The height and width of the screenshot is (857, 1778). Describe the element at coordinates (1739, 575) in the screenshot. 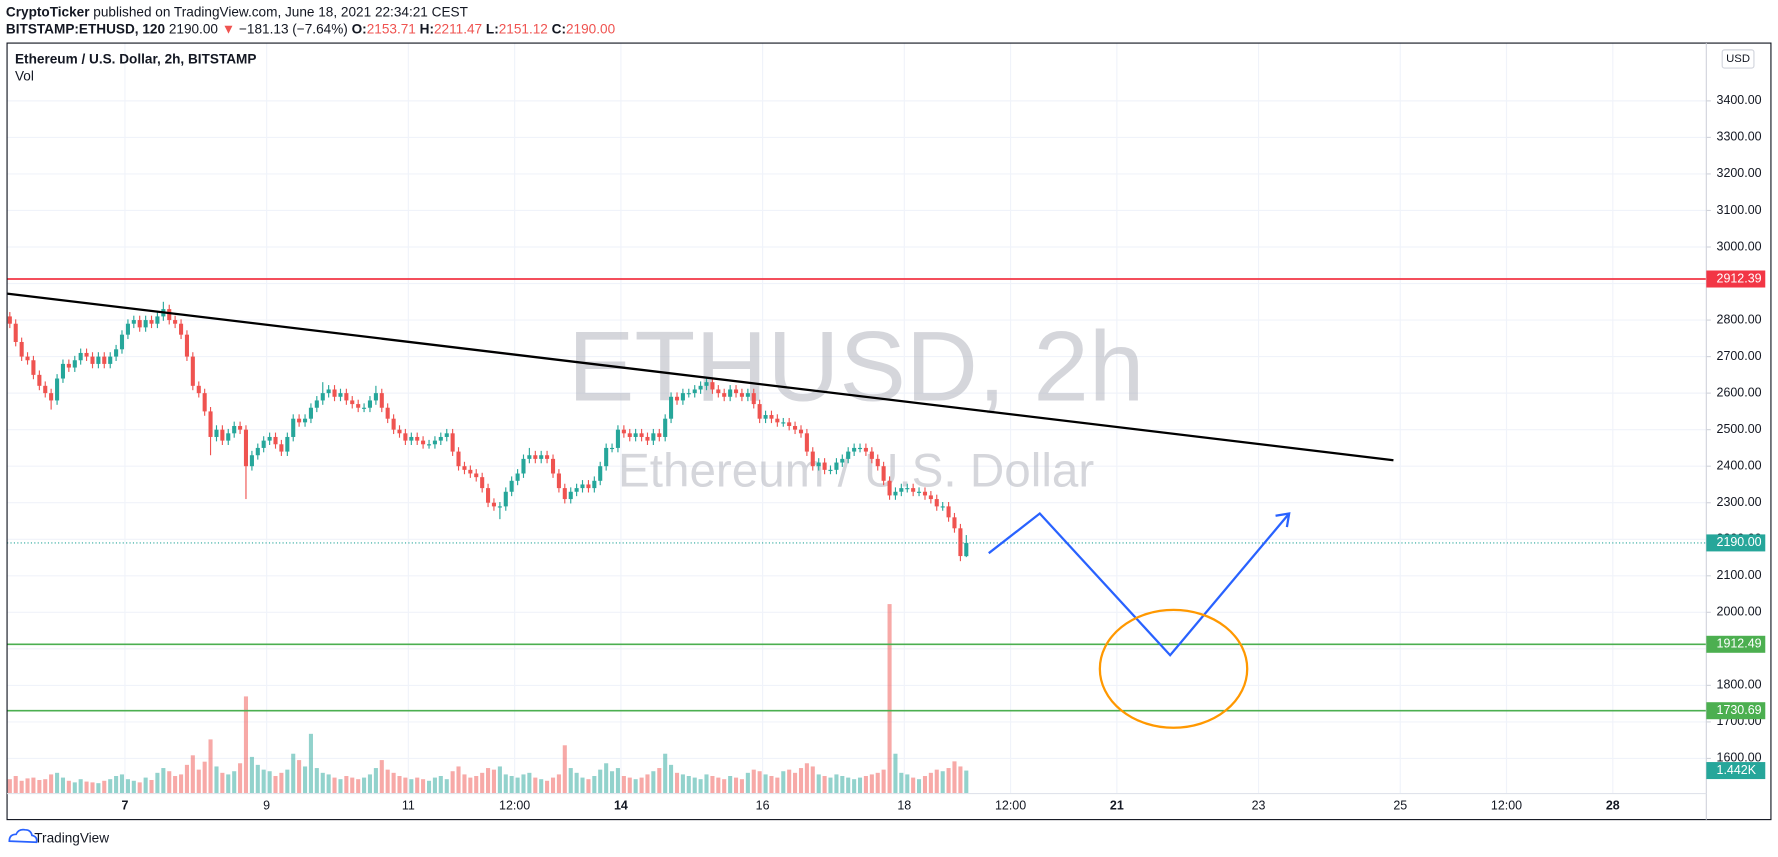

I see `y-tick-label: 2100.00` at that location.